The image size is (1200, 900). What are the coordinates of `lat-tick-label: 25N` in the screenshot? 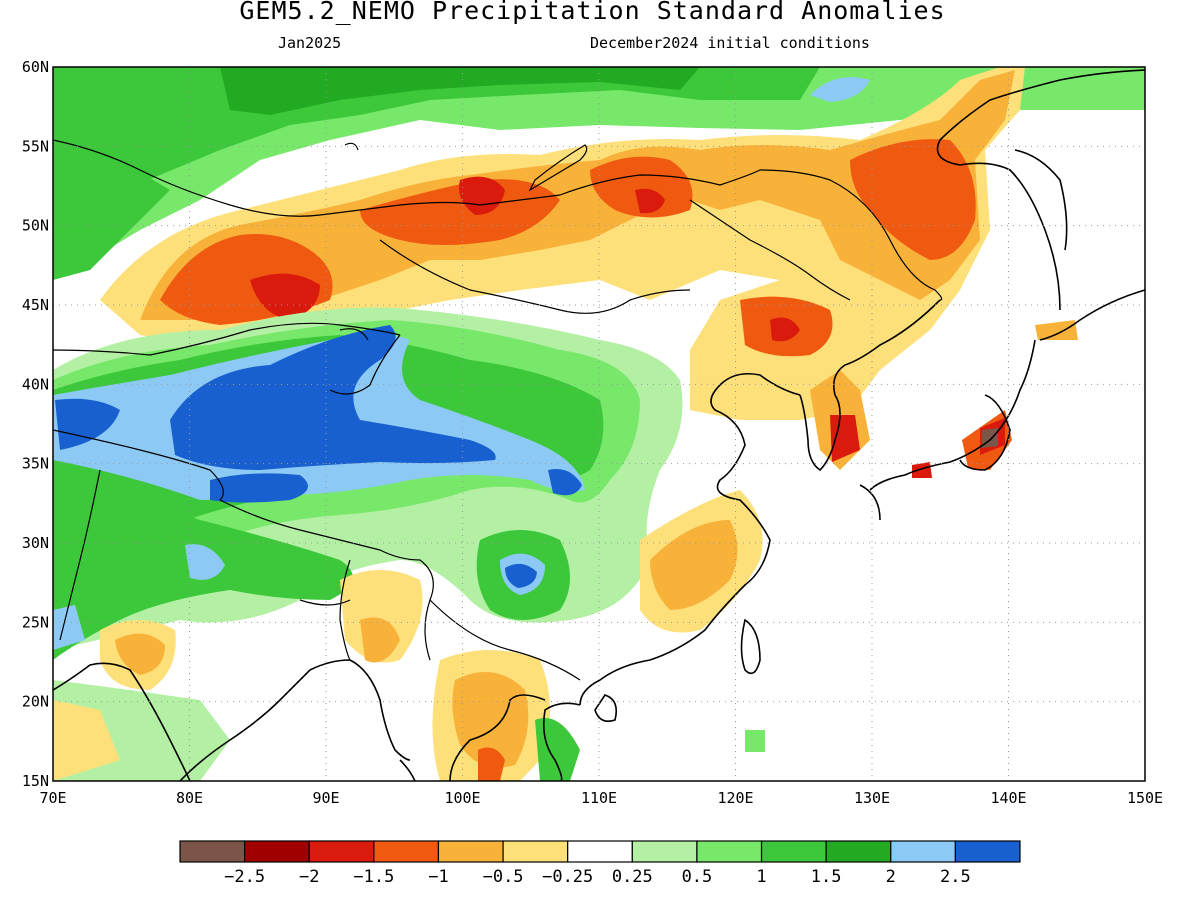 It's located at (35, 622).